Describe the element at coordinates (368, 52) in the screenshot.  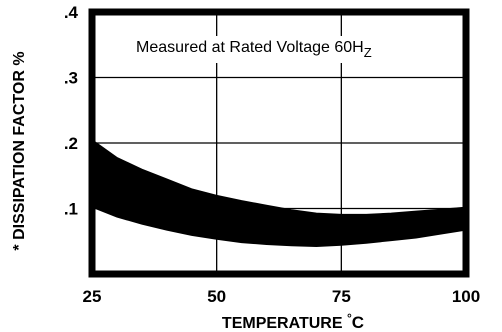
I see `annotation-subscript: Z` at that location.